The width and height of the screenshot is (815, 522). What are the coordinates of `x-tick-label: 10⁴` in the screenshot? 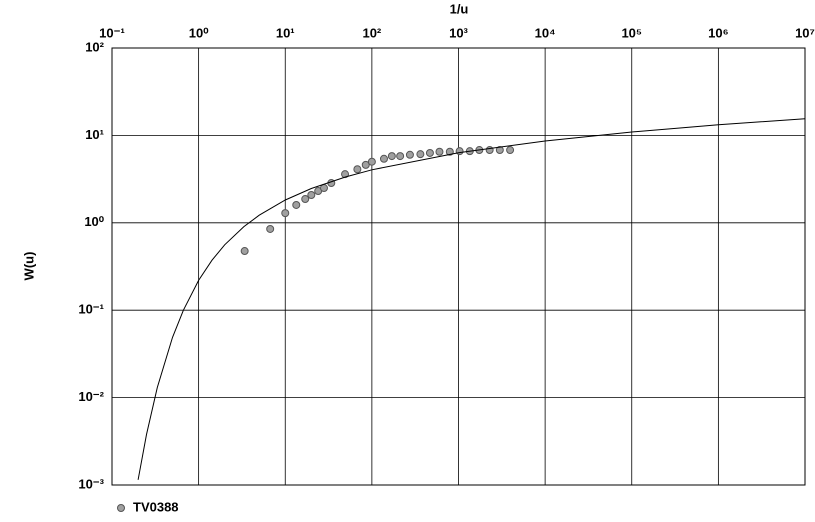 It's located at (545, 32).